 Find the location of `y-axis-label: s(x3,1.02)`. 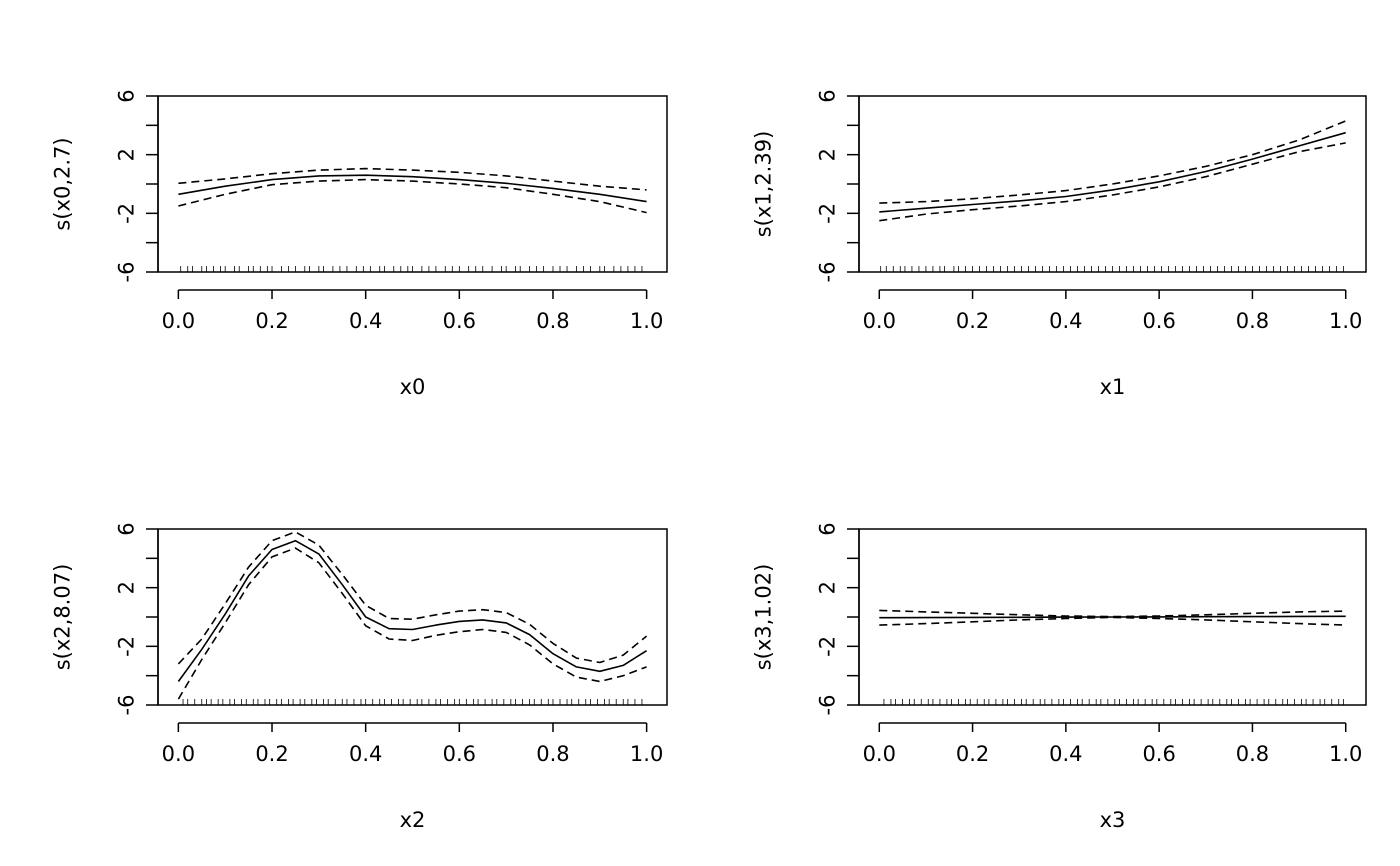

y-axis-label: s(x3,1.02) is located at coordinates (763, 617).